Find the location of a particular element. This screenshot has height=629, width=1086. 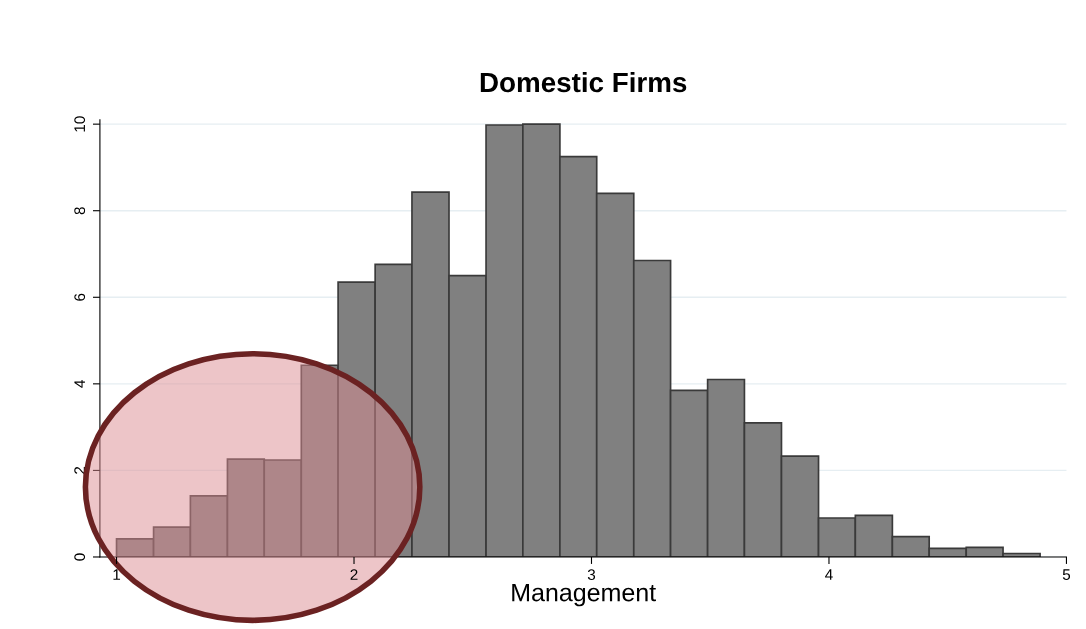

y-tick-label: 10 is located at coordinates (80, 124).